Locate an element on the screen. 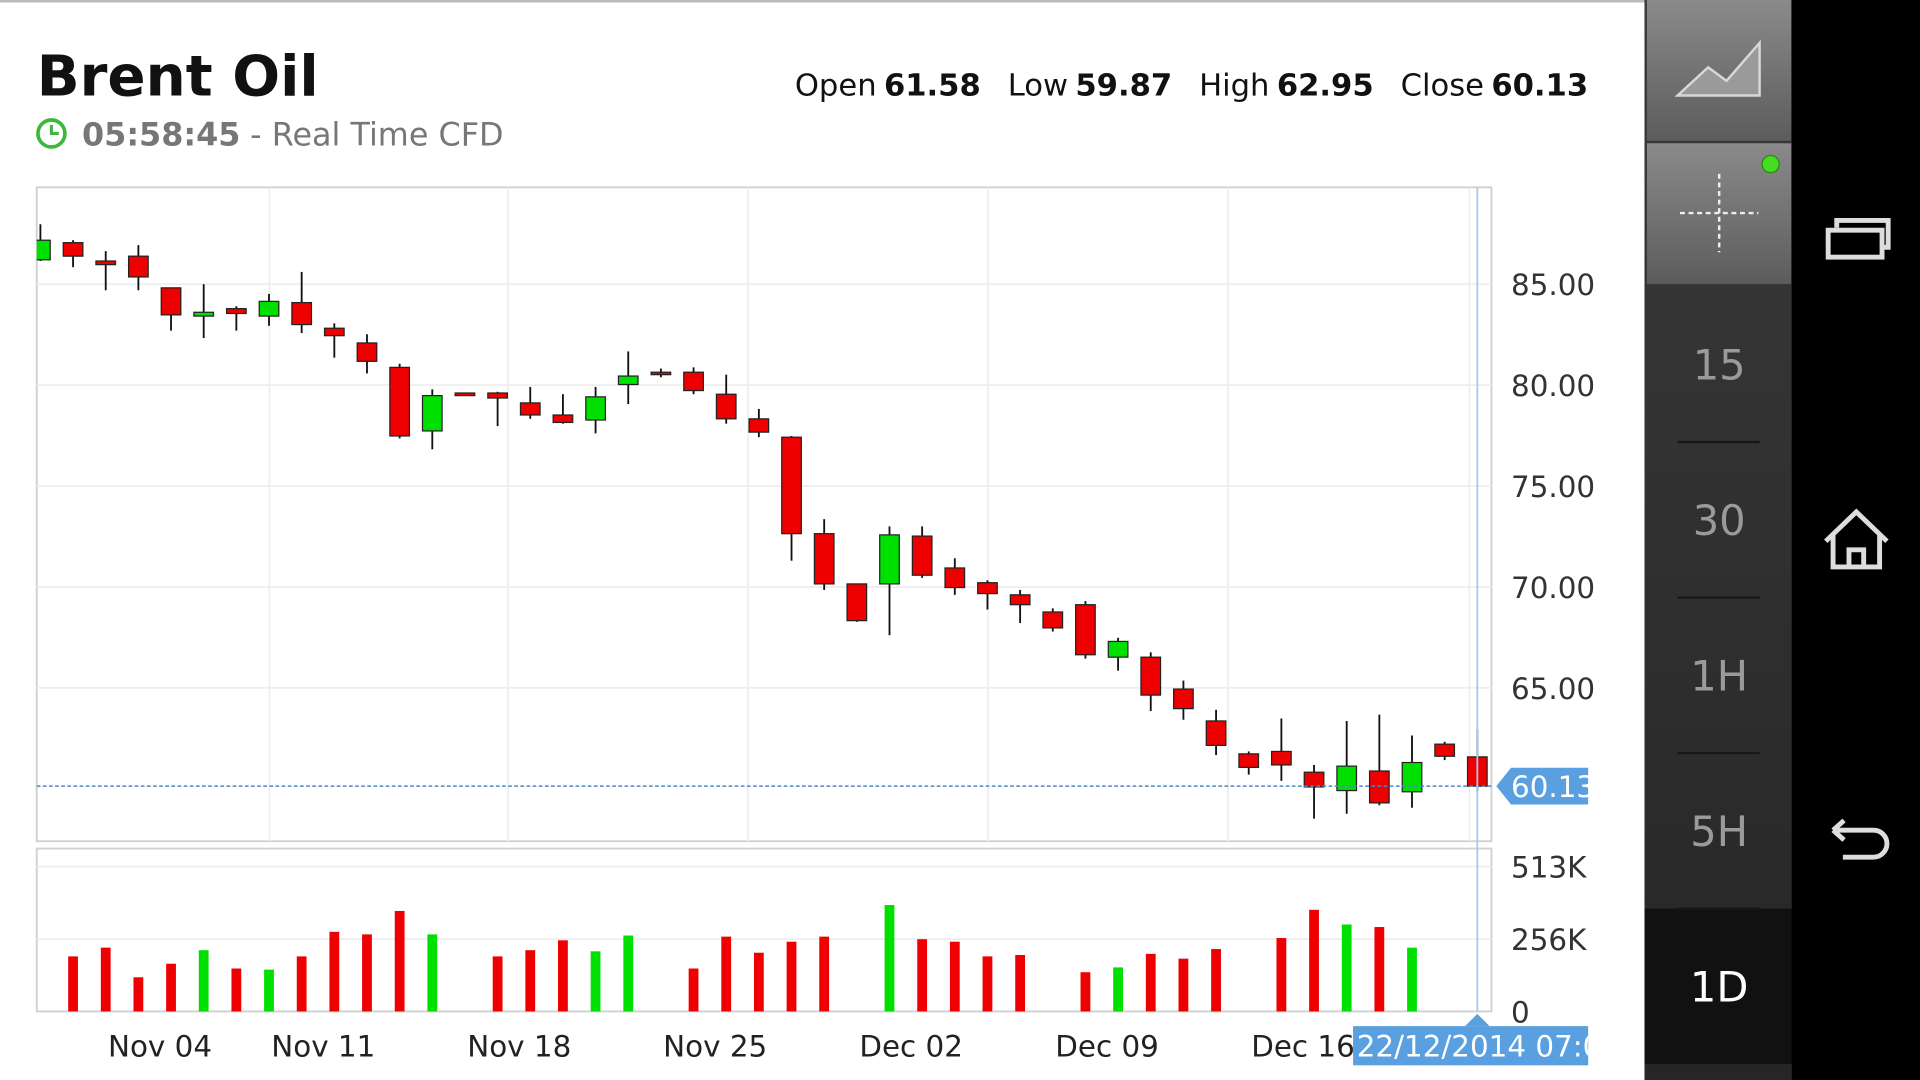 This screenshot has width=1920, height=1080. time-line: 05:58:45 - Real Time CFD is located at coordinates (293, 135).